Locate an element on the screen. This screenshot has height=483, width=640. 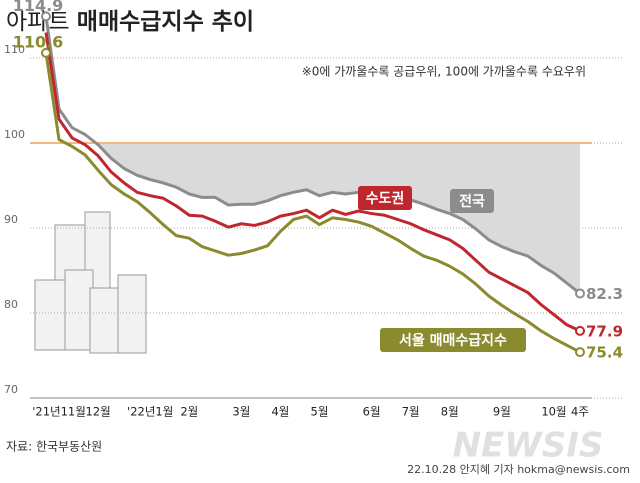
x-tick-label: 8월 is located at coordinates (450, 412).